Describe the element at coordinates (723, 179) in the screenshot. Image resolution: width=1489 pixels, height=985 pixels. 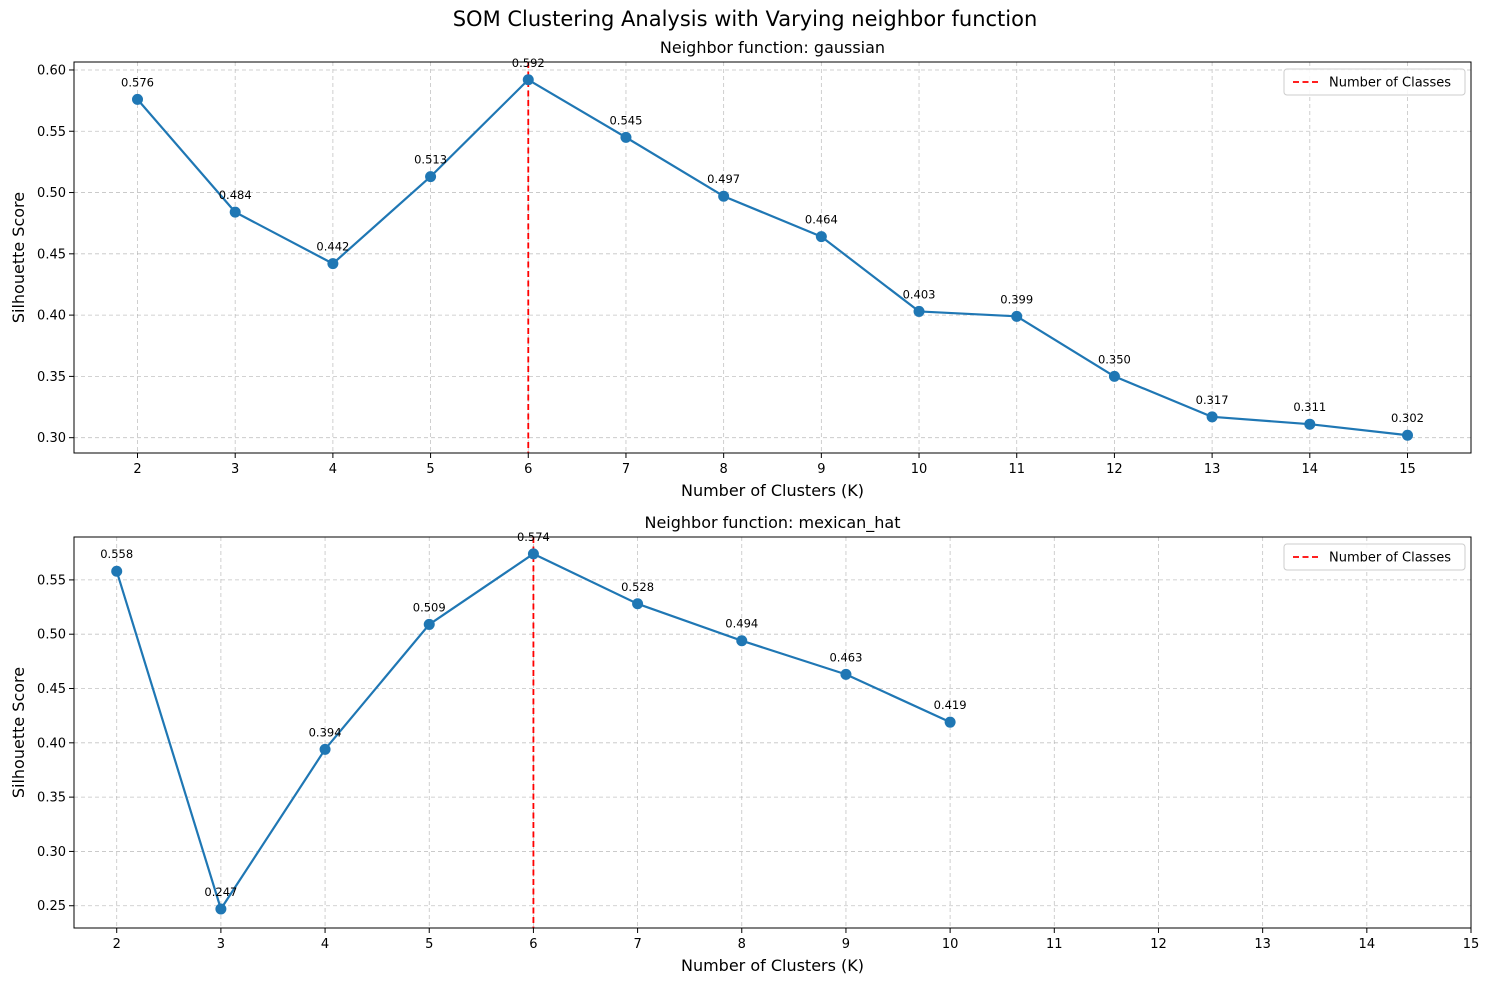
I see `data-label: 0.497` at that location.